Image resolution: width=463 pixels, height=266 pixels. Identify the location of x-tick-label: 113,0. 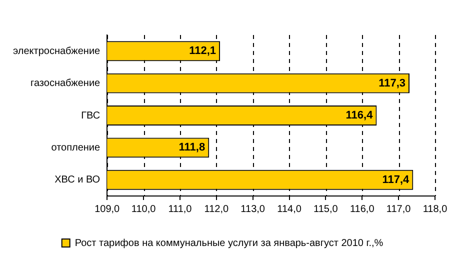
(253, 209).